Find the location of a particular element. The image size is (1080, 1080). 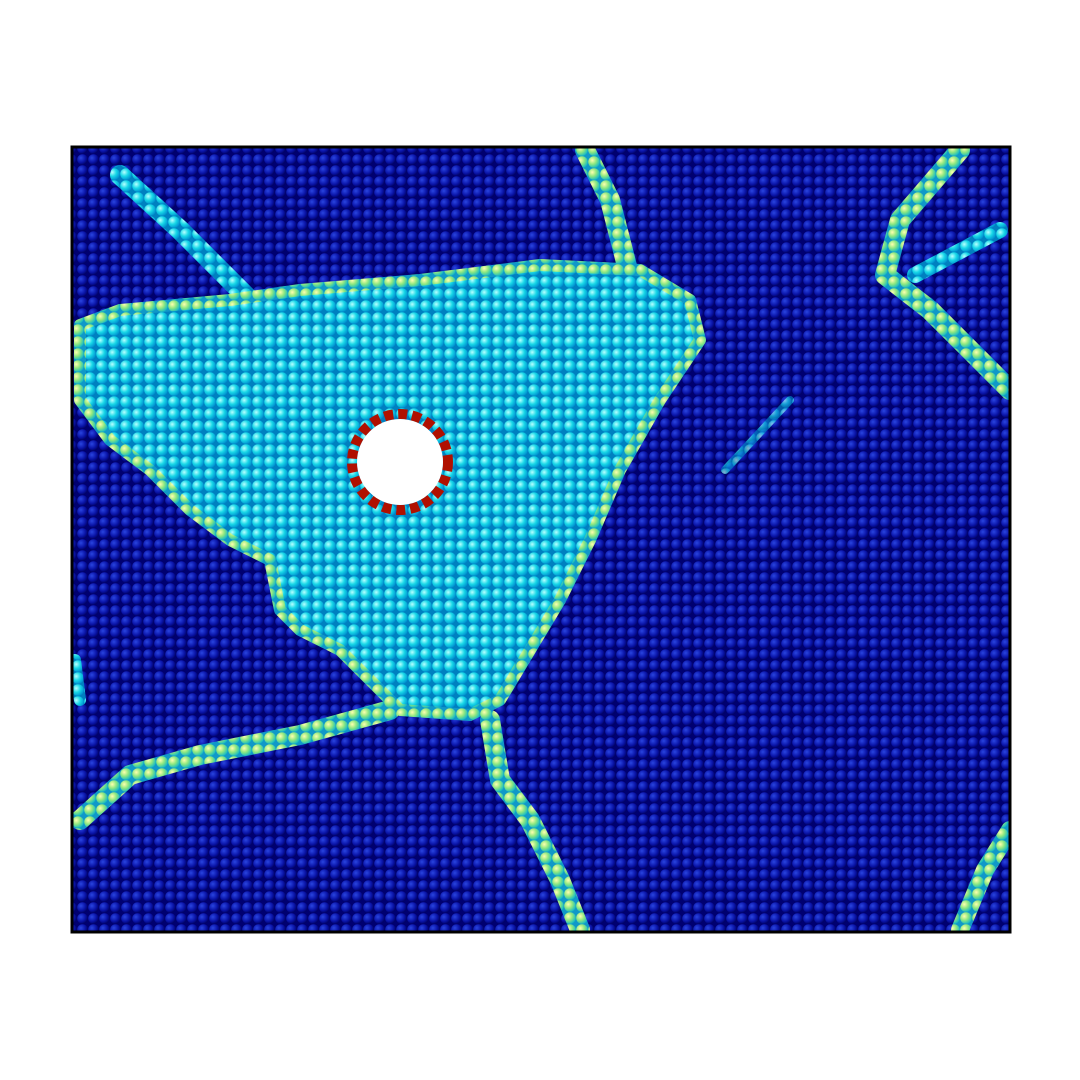

void-rim is located at coordinates (400, 462).